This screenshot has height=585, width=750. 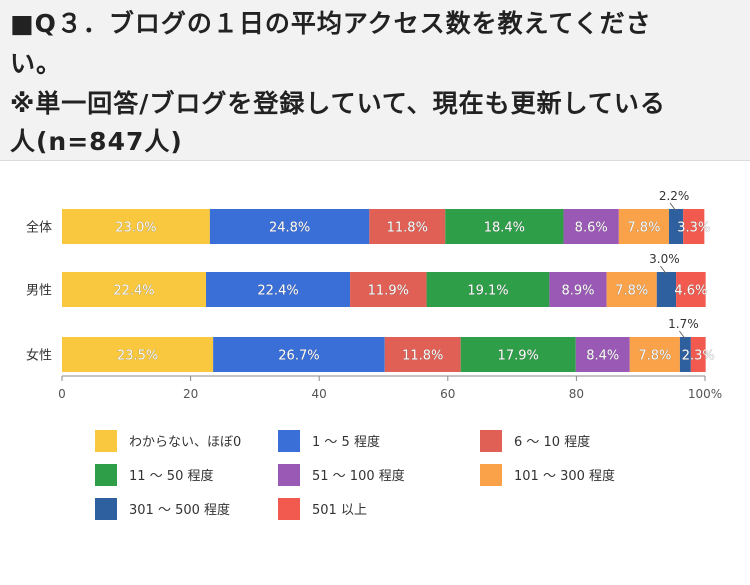 What do you see at coordinates (339, 510) in the screenshot?
I see `legend-label: 501 以上` at bounding box center [339, 510].